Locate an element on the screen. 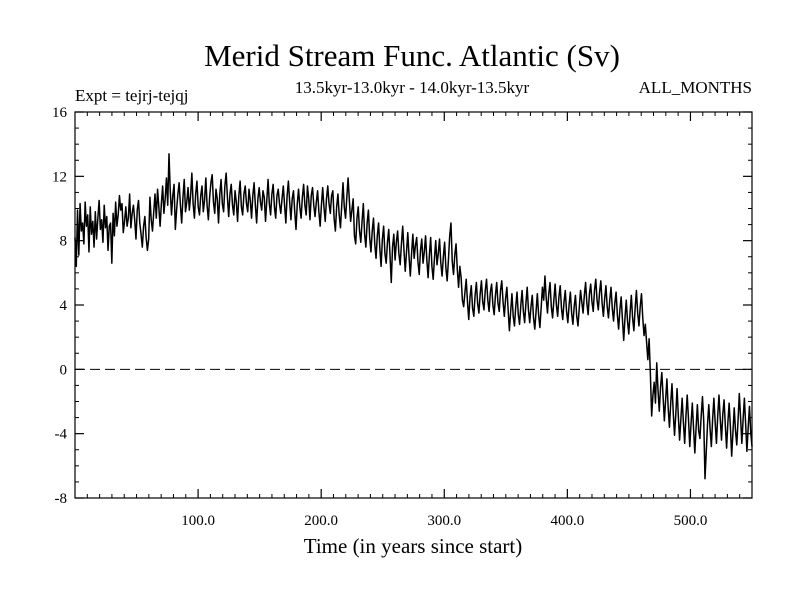 Image resolution: width=800 pixels, height=600 pixels. x-tick-label: 200.0 is located at coordinates (321, 521).